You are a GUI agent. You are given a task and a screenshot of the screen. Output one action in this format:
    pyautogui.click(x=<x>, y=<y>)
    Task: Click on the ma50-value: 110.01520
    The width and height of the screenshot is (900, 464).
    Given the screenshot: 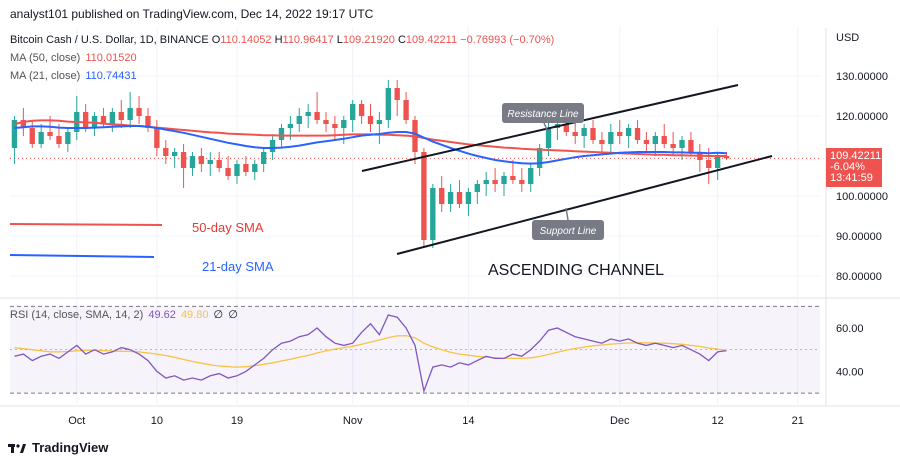 What is the action you would take?
    pyautogui.click(x=111, y=58)
    